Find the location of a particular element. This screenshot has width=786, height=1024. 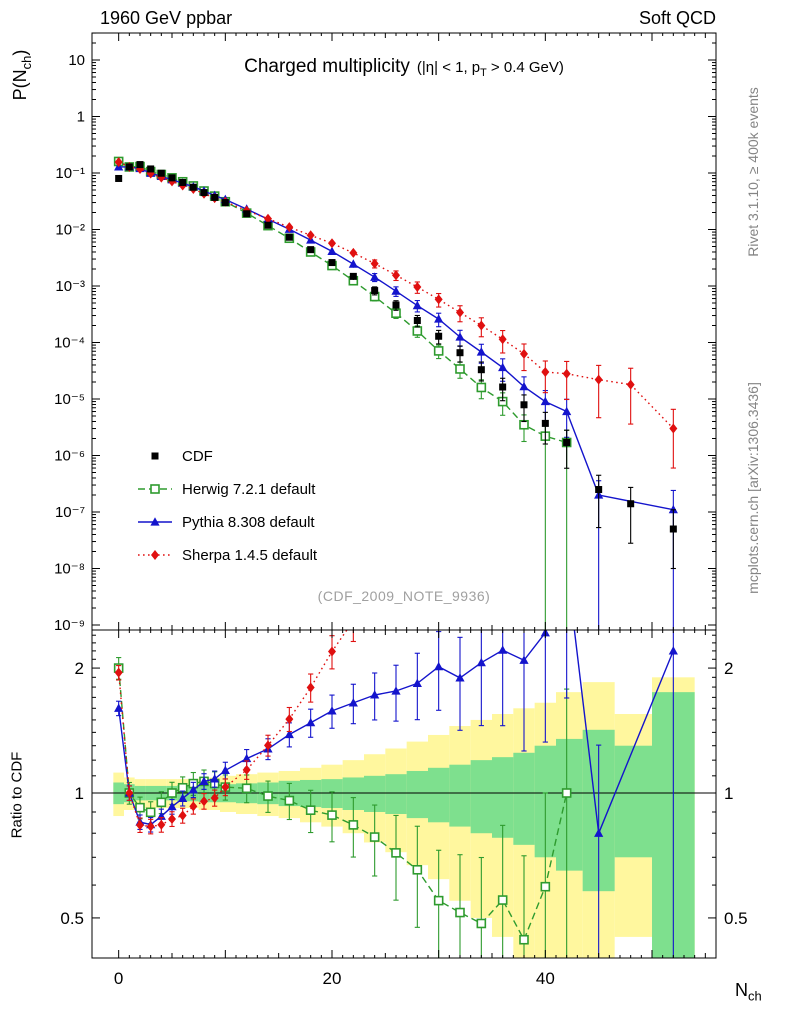

ytick-label-top: 10⁻⁵ is located at coordinates (69, 399).